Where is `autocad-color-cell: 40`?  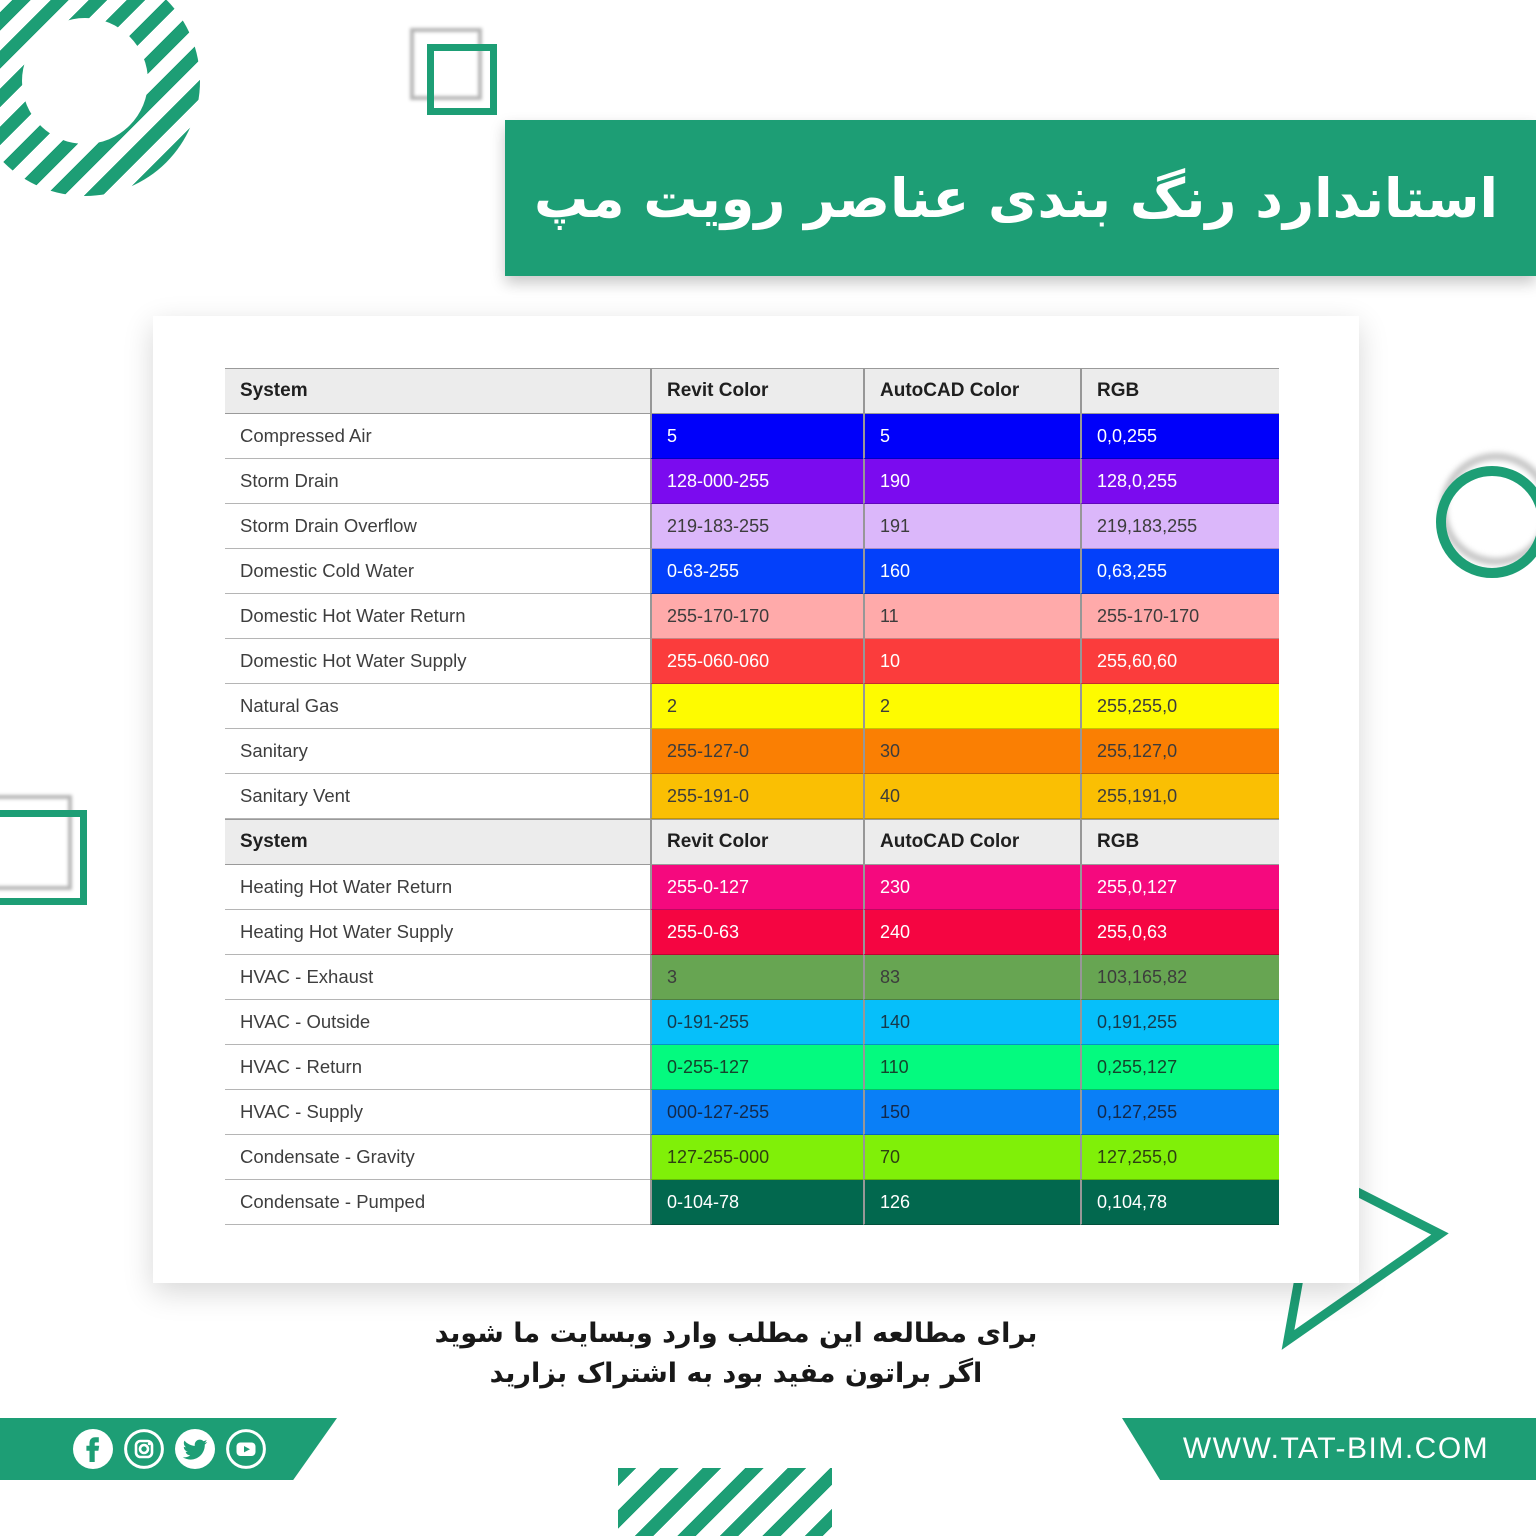
autocad-color-cell: 40 is located at coordinates (971, 796).